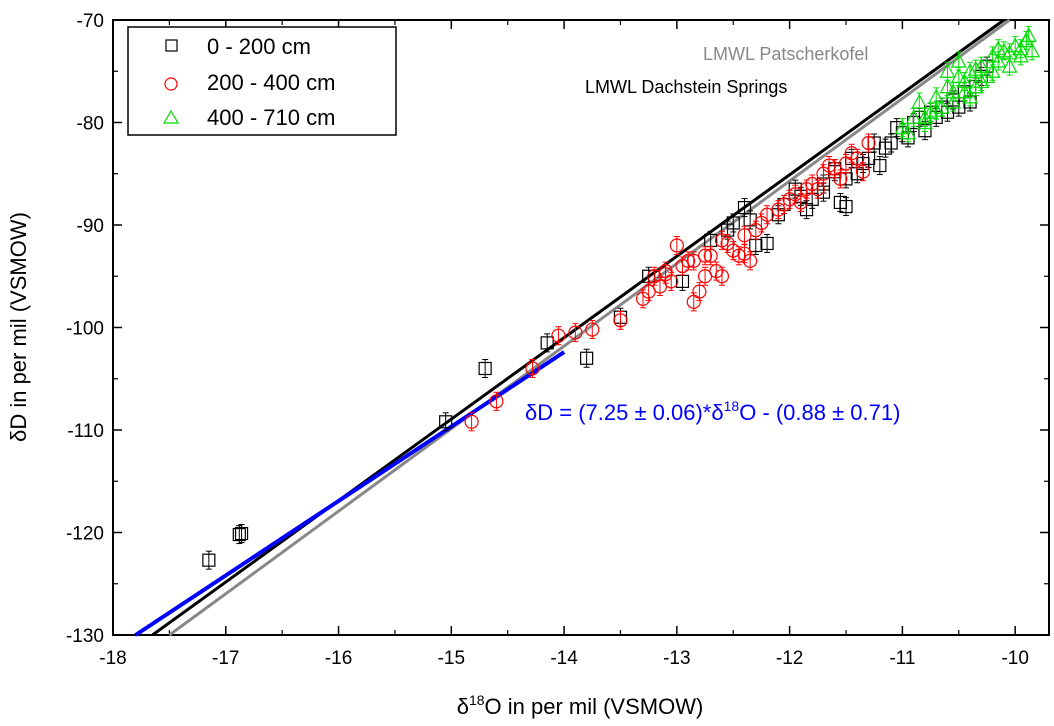 The width and height of the screenshot is (1054, 726). What do you see at coordinates (624, 412) in the screenshot?
I see `equation-part1: δD = (7.25 ± 0.06)*δ` at bounding box center [624, 412].